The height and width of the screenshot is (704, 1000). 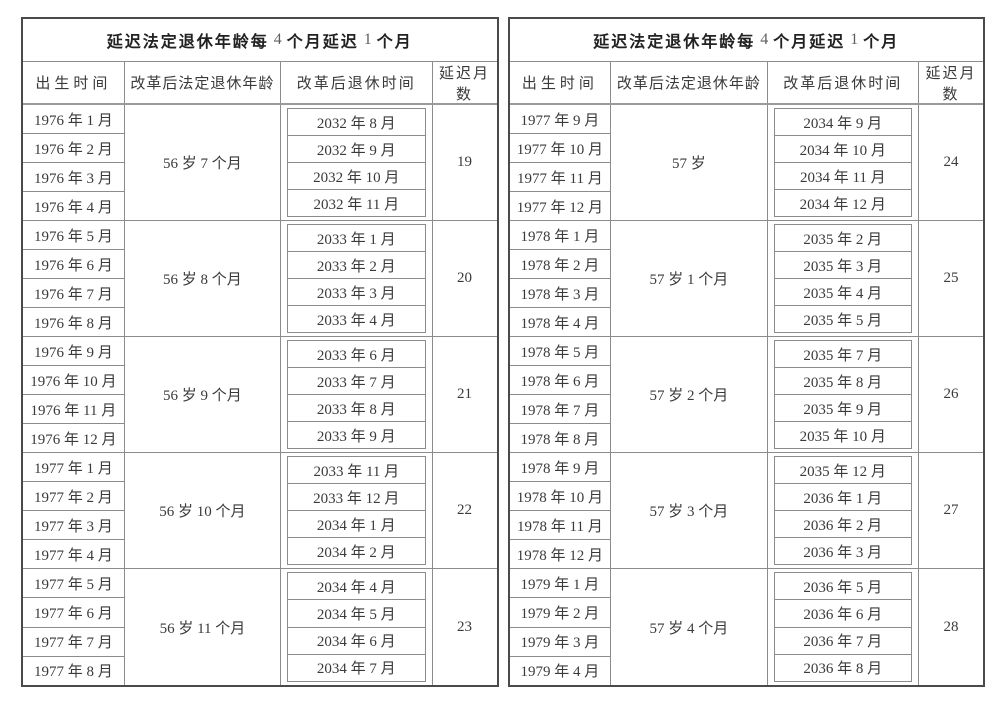 What do you see at coordinates (843, 292) in the screenshot?
I see `retirement-month-cell: 2035 年 4 月` at bounding box center [843, 292].